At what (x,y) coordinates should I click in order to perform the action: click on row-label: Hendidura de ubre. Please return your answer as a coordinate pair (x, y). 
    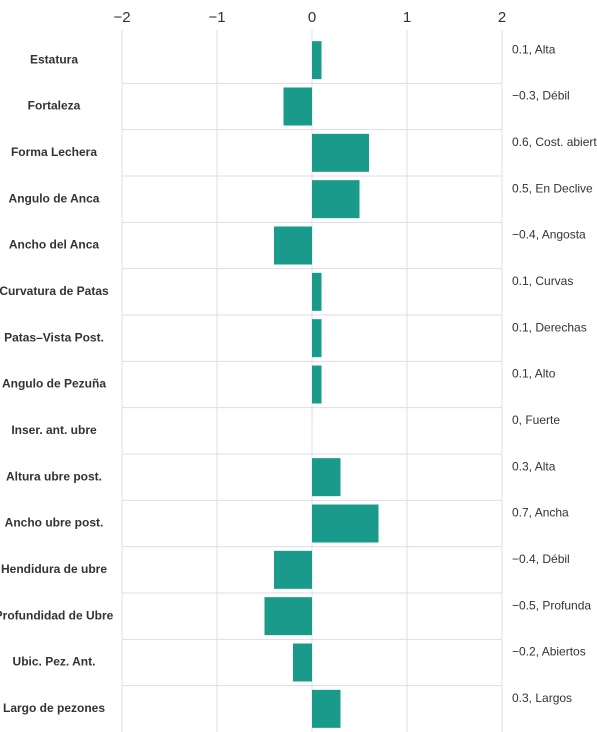
    Looking at the image, I should click on (54, 569).